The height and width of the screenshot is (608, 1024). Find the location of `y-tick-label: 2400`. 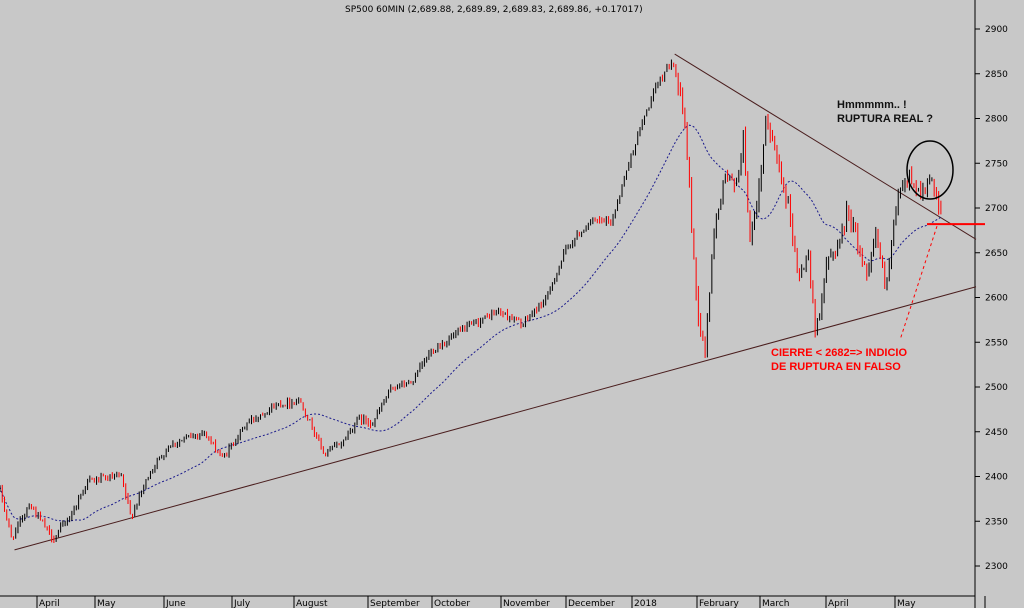

y-tick-label: 2400 is located at coordinates (996, 478).